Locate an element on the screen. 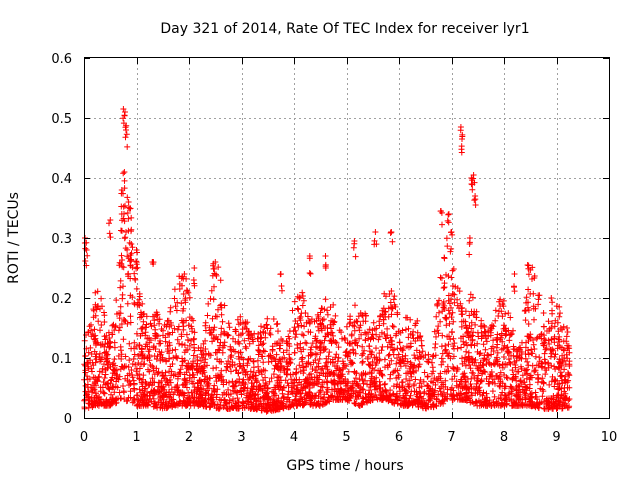  x-tick-label: 4 is located at coordinates (294, 437).